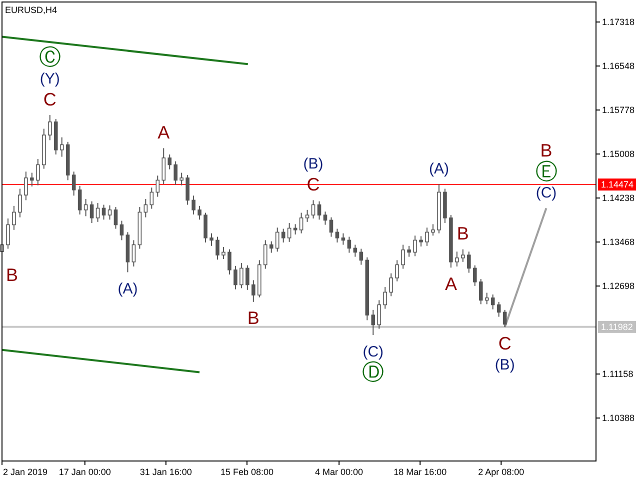  Describe the element at coordinates (546, 171) in the screenshot. I see `annotation: Ⓔ` at that location.